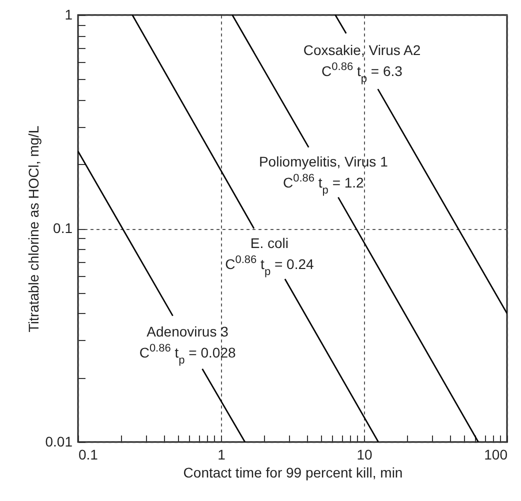 The height and width of the screenshot is (501, 521). What do you see at coordinates (364, 454) in the screenshot?
I see `x-tick-label: 10` at bounding box center [364, 454].